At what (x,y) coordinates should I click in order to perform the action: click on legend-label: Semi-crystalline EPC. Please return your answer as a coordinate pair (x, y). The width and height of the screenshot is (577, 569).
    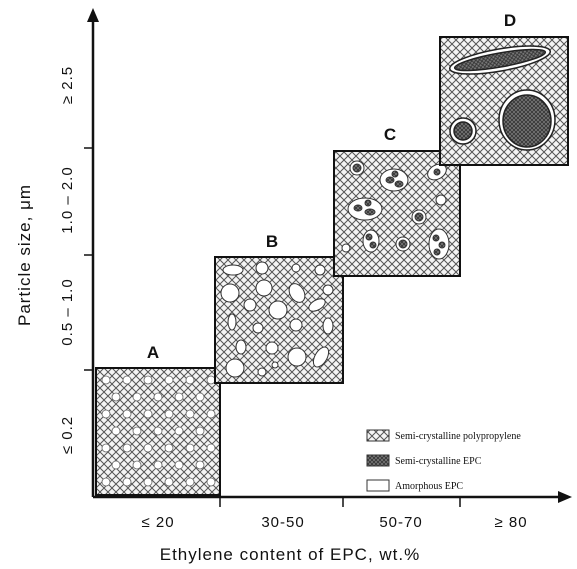
    Looking at the image, I should click on (438, 461).